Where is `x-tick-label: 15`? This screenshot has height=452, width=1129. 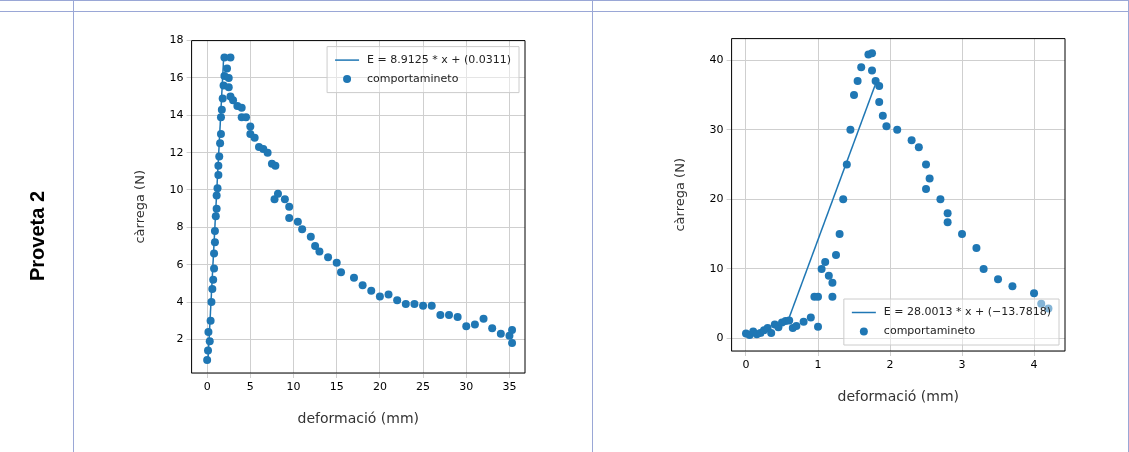
x-tick-label: 15 is located at coordinates (336, 387).